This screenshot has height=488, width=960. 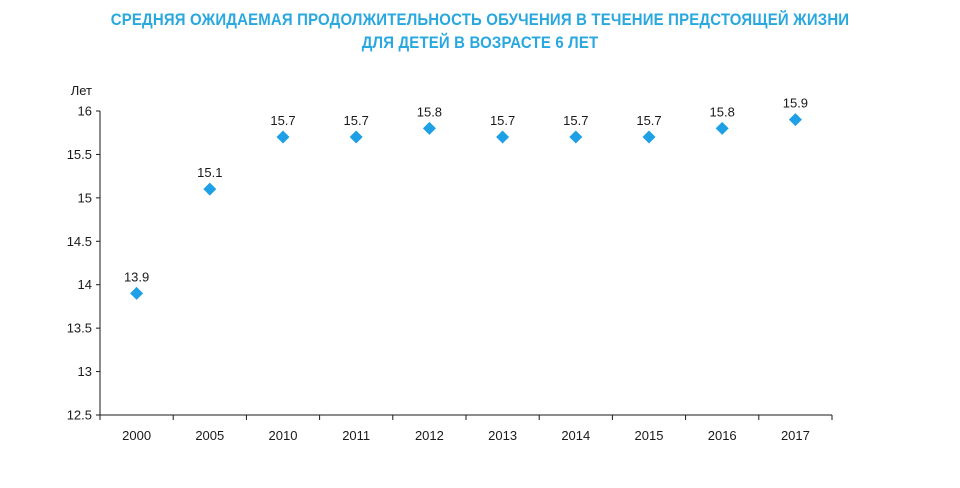 What do you see at coordinates (85, 284) in the screenshot?
I see `y-tick-label: 14` at bounding box center [85, 284].